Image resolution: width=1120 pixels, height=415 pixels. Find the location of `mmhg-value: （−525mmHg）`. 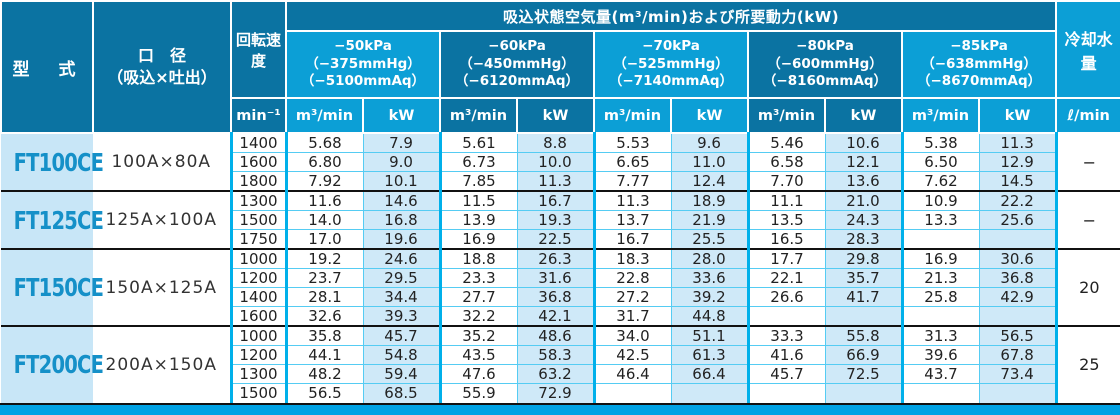

mmhg-value: （−525mmHg） is located at coordinates (671, 63).